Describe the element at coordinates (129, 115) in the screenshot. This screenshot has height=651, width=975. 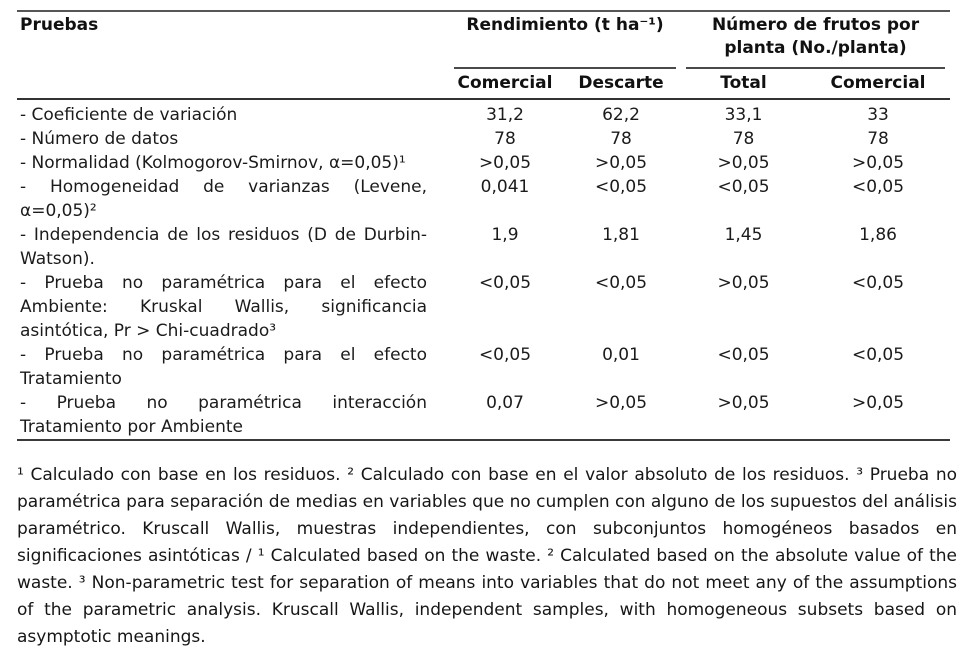
I see `row-label: - Coeficiente de variación` at that location.